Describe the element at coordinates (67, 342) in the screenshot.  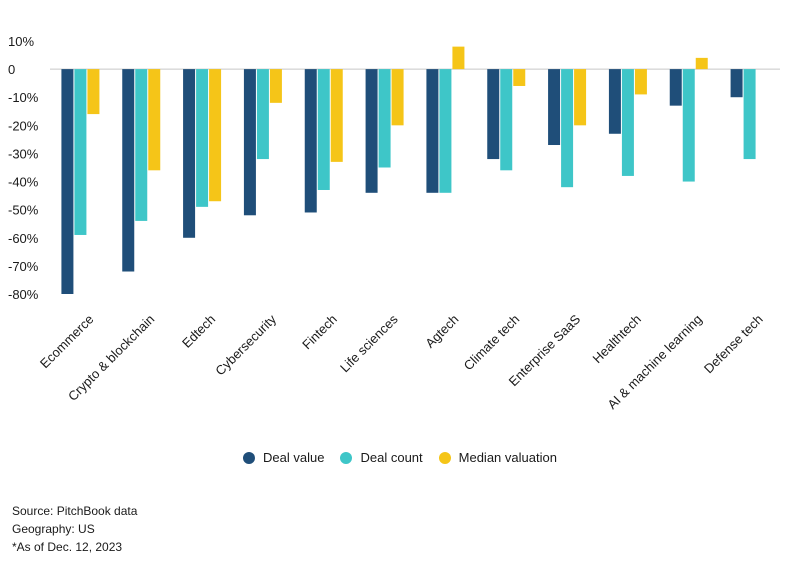
I see `x-tick-label: Ecommerce` at that location.